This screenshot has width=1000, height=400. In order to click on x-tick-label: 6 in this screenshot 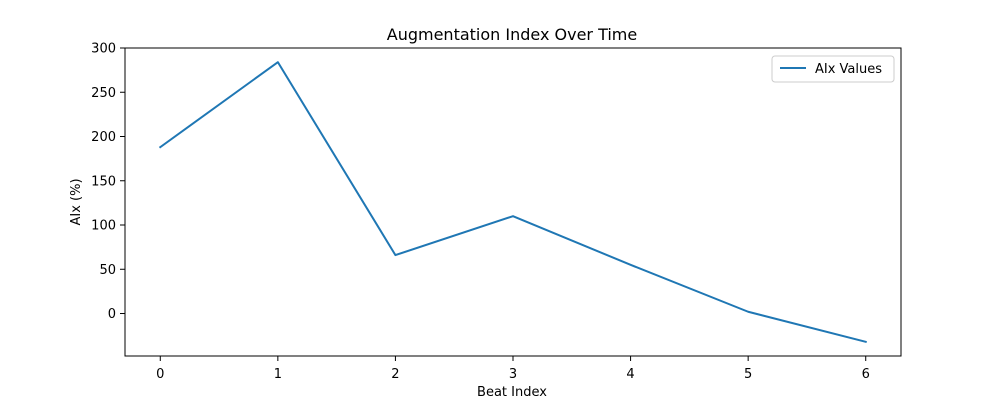, I will do `click(866, 374)`.